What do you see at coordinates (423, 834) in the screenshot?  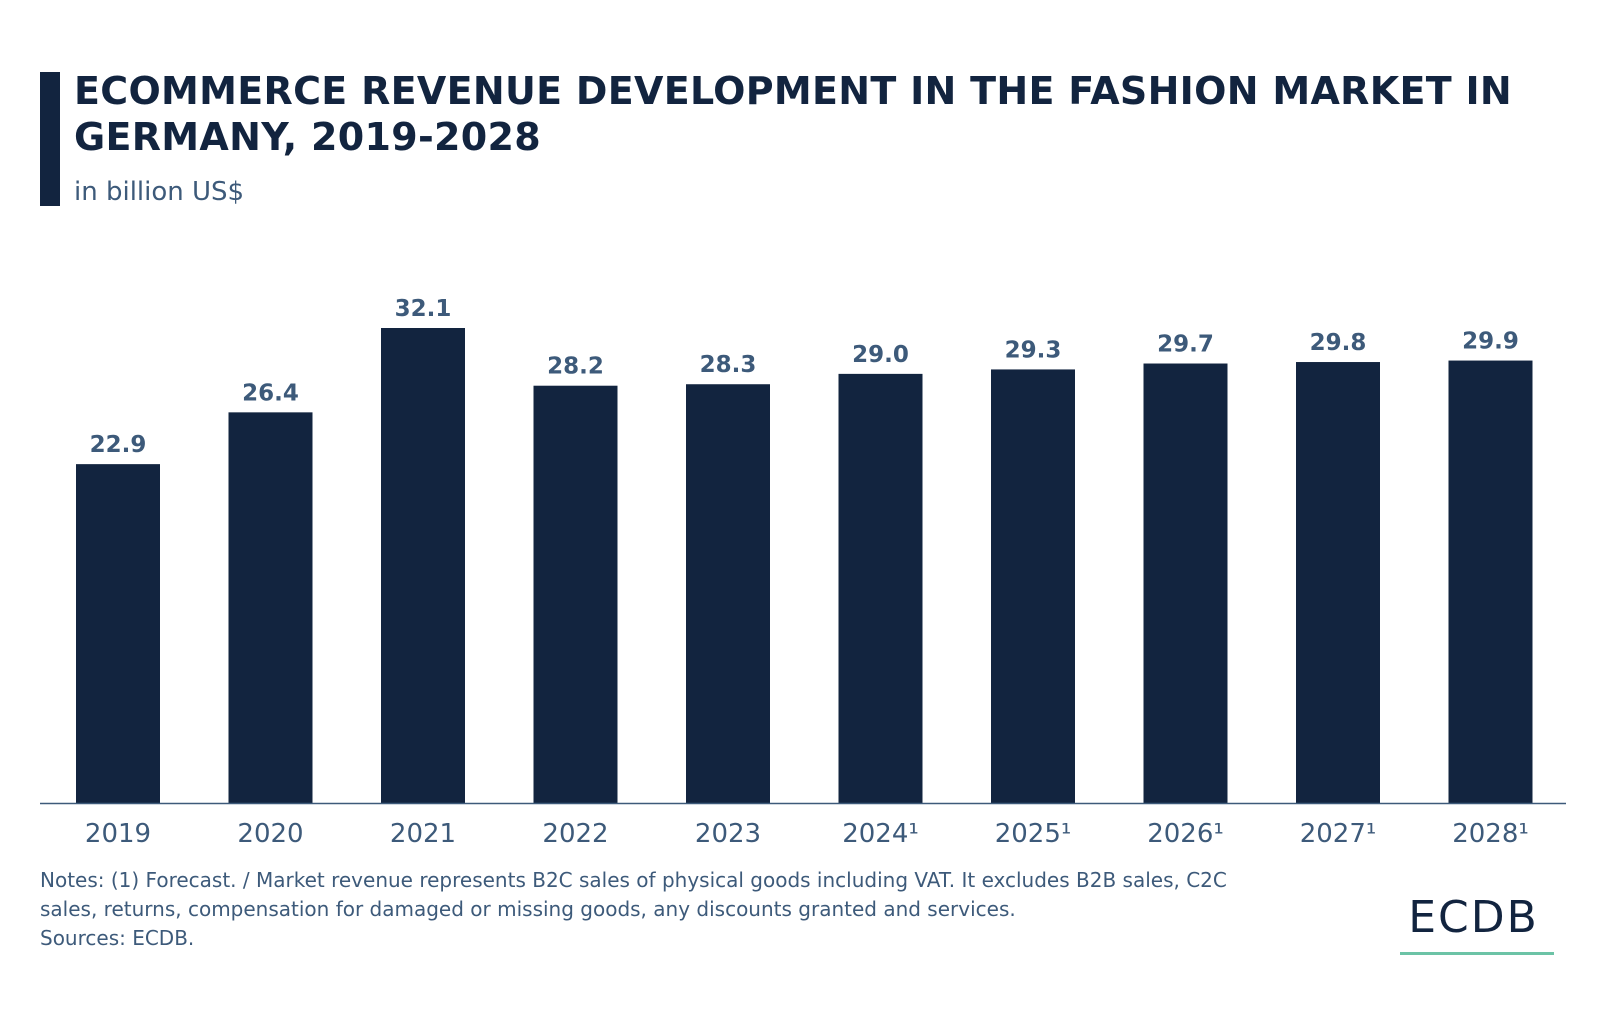 I see `x-tick-2021: 2021` at bounding box center [423, 834].